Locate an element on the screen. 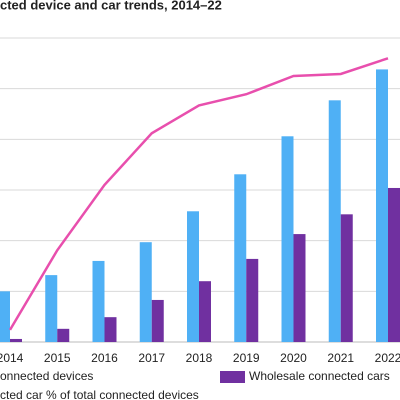 The width and height of the screenshot is (400, 400). legend-label: onnected devices is located at coordinates (46, 376).